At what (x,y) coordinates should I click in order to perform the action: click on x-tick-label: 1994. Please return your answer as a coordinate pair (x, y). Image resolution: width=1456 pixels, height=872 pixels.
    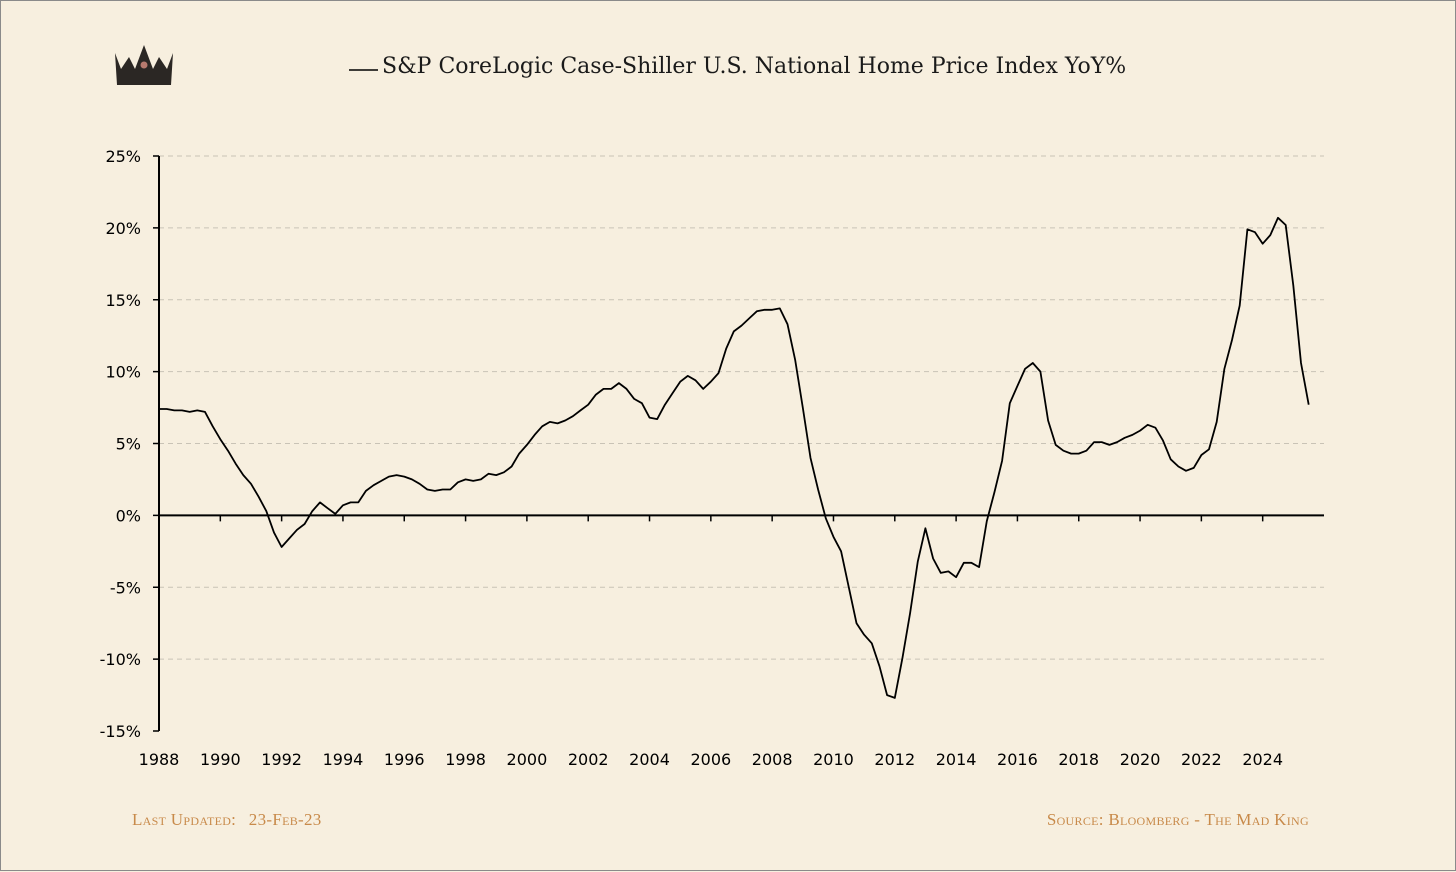
    Looking at the image, I should click on (343, 759).